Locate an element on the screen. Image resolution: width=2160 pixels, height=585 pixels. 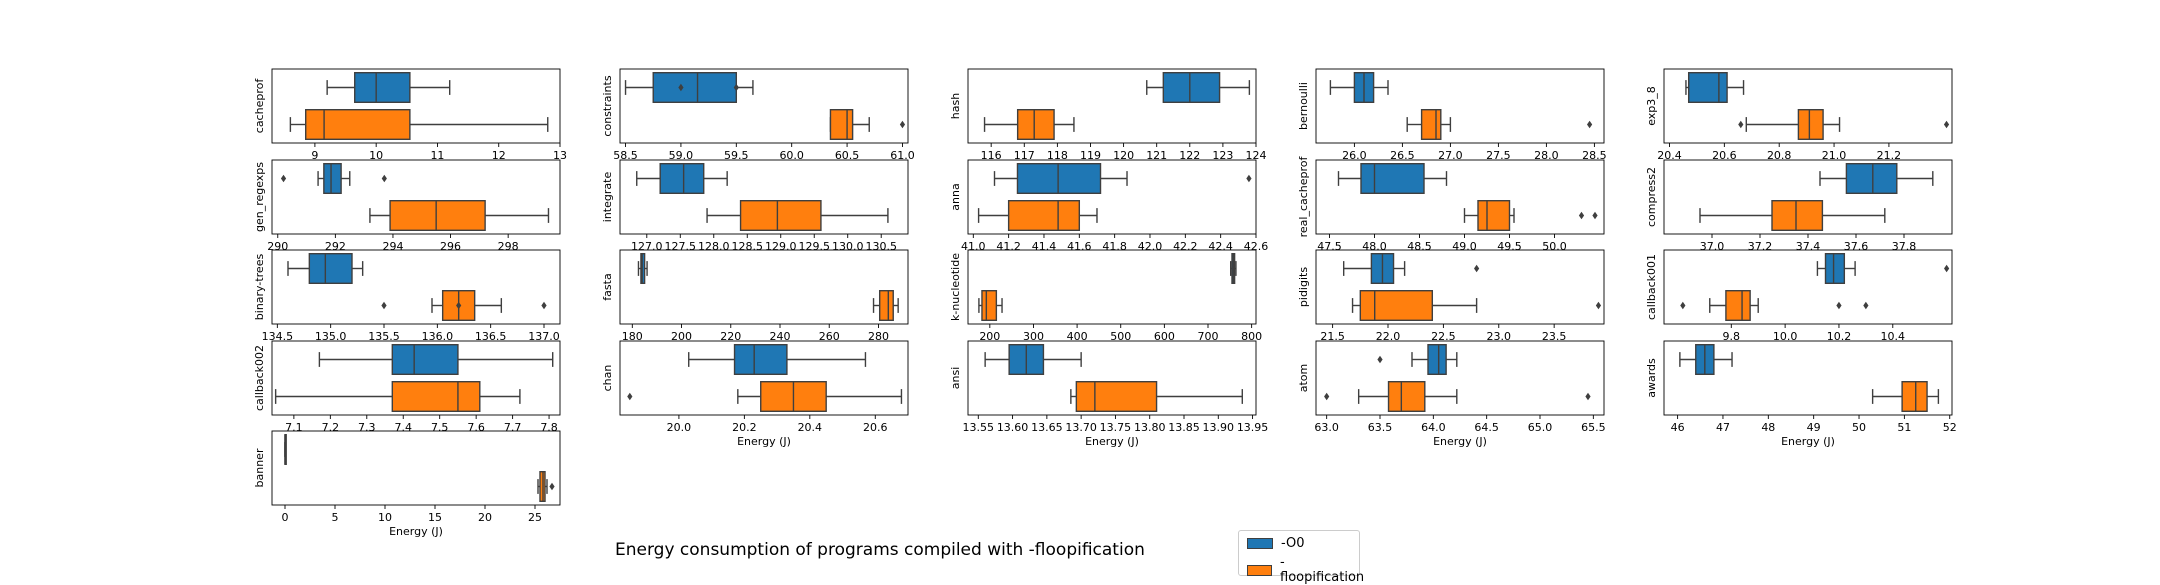
ylabel-bernoulli: bernoulli is located at coordinates (1303, 106).